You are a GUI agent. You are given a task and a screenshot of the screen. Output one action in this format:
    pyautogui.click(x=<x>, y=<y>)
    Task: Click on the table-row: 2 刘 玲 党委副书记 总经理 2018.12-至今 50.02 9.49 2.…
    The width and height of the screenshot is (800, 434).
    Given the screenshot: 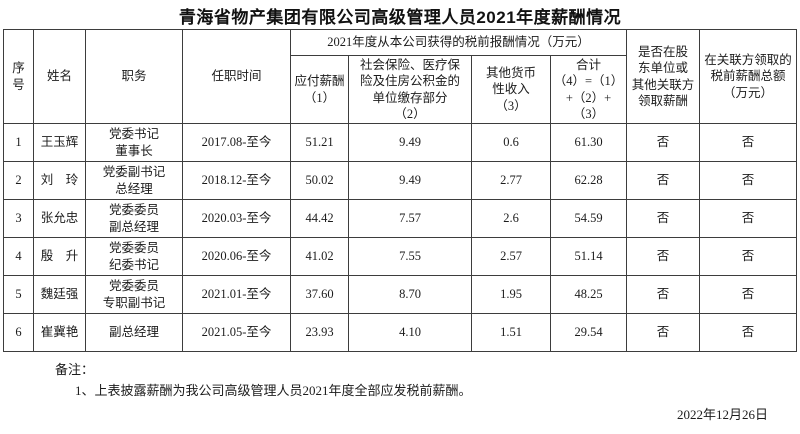 What is the action you would take?
    pyautogui.click(x=400, y=180)
    